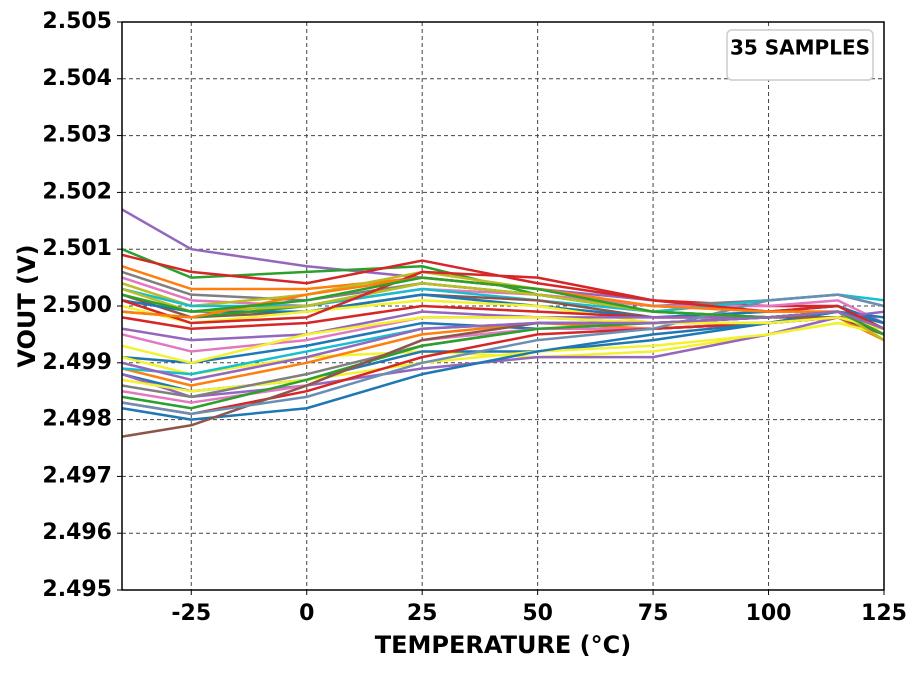 The height and width of the screenshot is (674, 920). What do you see at coordinates (77, 532) in the screenshot?
I see `y-tick-label: 2.496` at bounding box center [77, 532].